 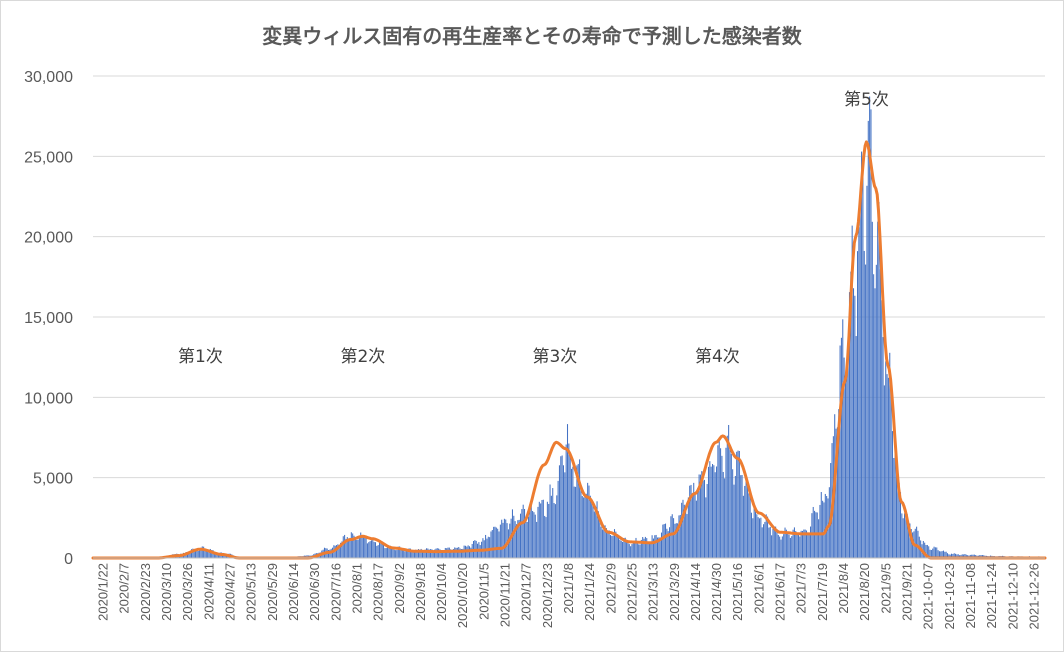 What do you see at coordinates (1012, 596) in the screenshot?
I see `x-tick-label: 2021-12-10` at bounding box center [1012, 596].